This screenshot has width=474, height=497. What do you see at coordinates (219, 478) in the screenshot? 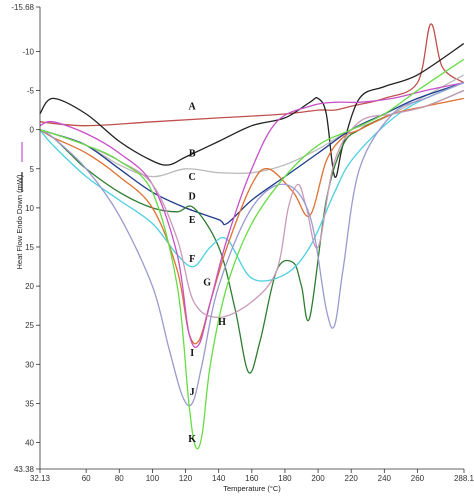
I see `x-tick-label: 140` at bounding box center [219, 478].